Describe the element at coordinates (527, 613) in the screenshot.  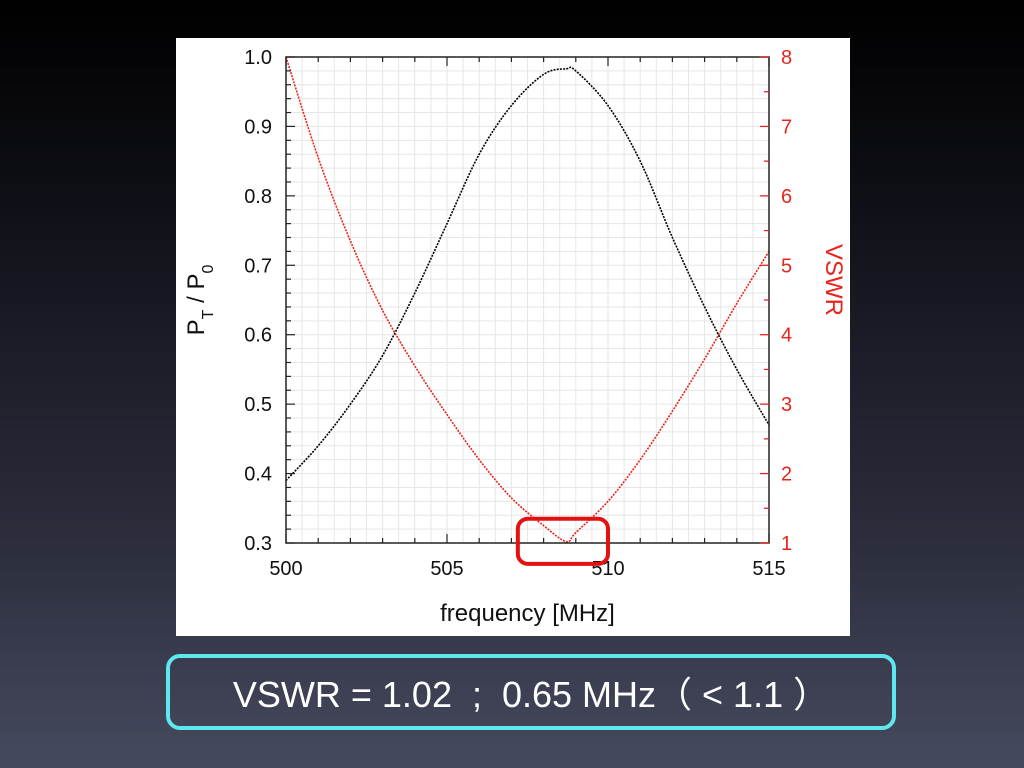
I see `x-axis-title: frequency [MHz]` at that location.